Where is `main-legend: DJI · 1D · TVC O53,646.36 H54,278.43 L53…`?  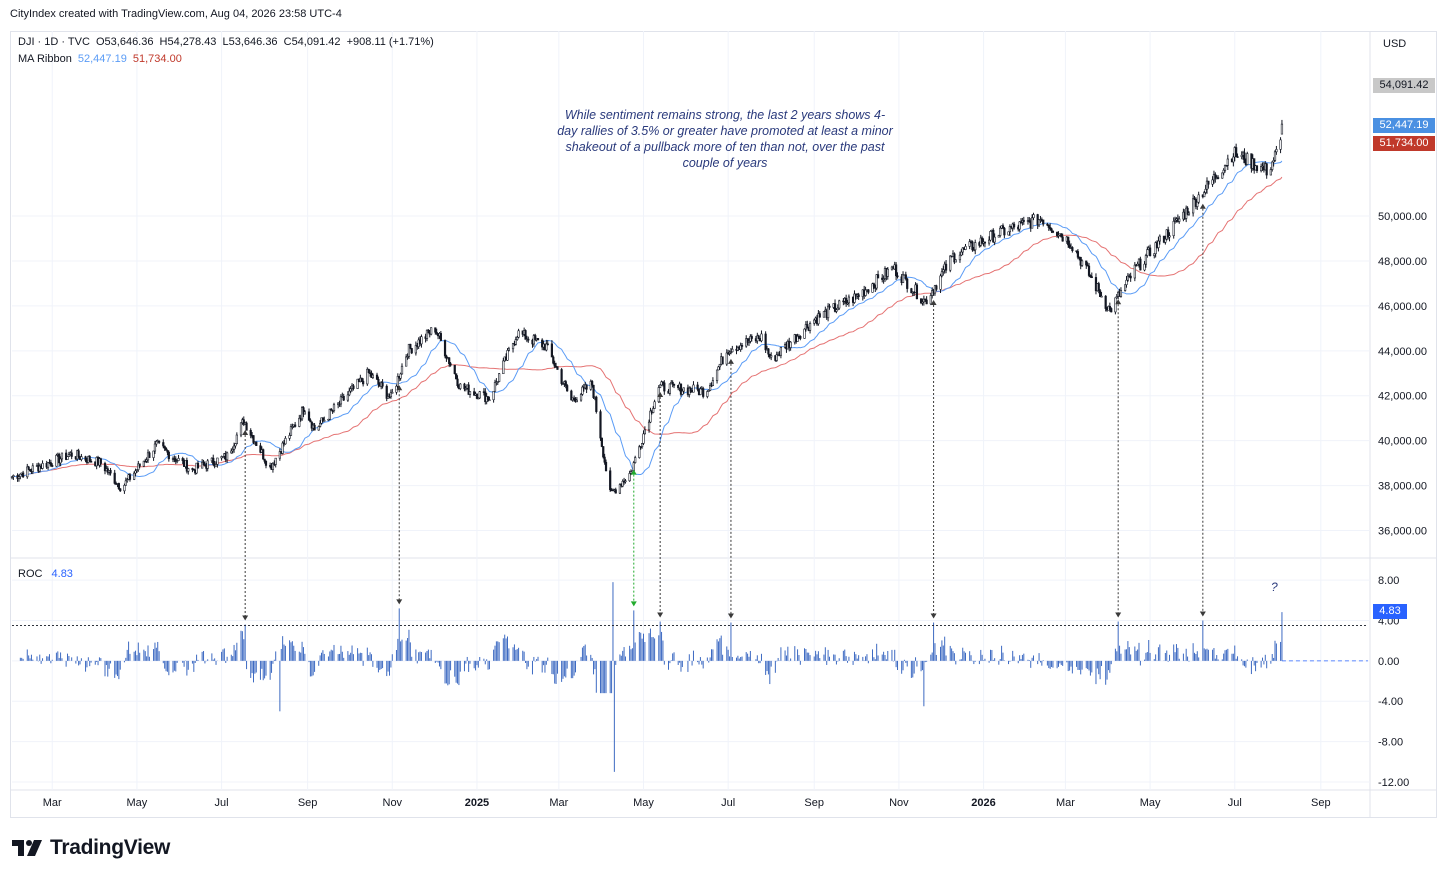 main-legend: DJI · 1D · TVC O53,646.36 H54,278.43 L53… is located at coordinates (227, 42).